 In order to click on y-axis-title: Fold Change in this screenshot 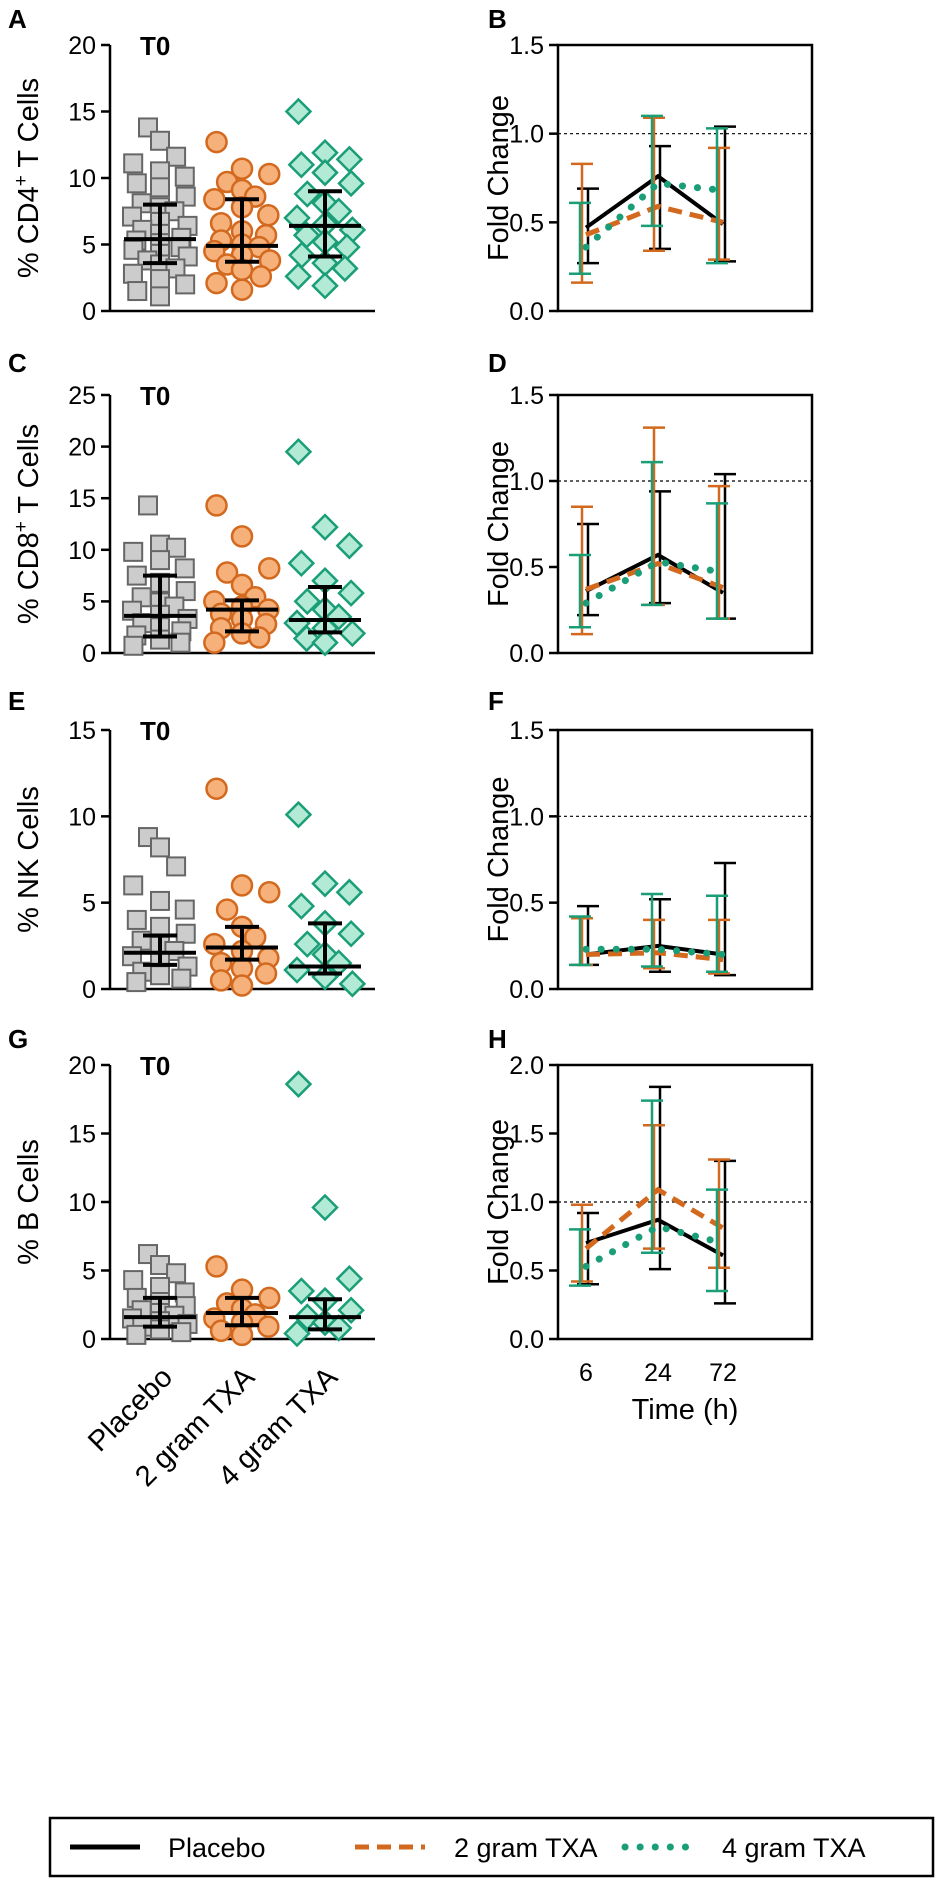, I will do `click(499, 524)`.